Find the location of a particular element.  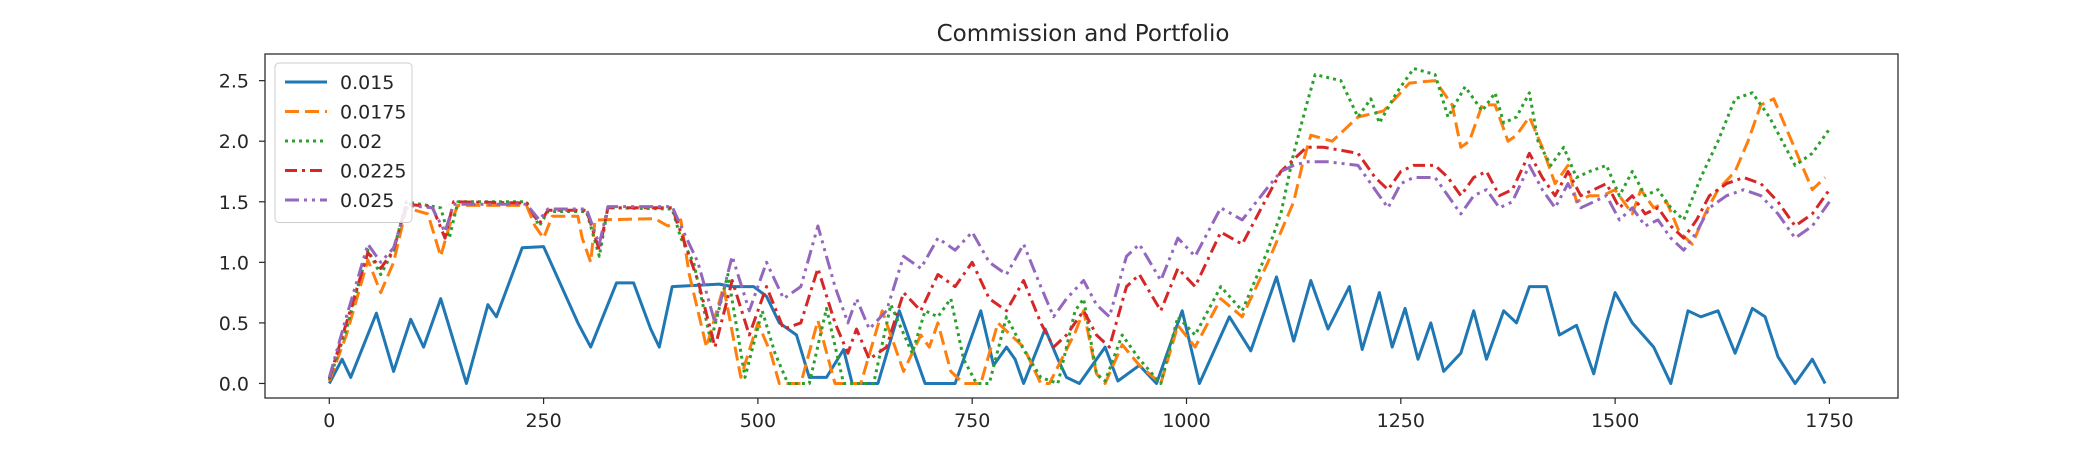

x-tick-label: 750 is located at coordinates (972, 421).